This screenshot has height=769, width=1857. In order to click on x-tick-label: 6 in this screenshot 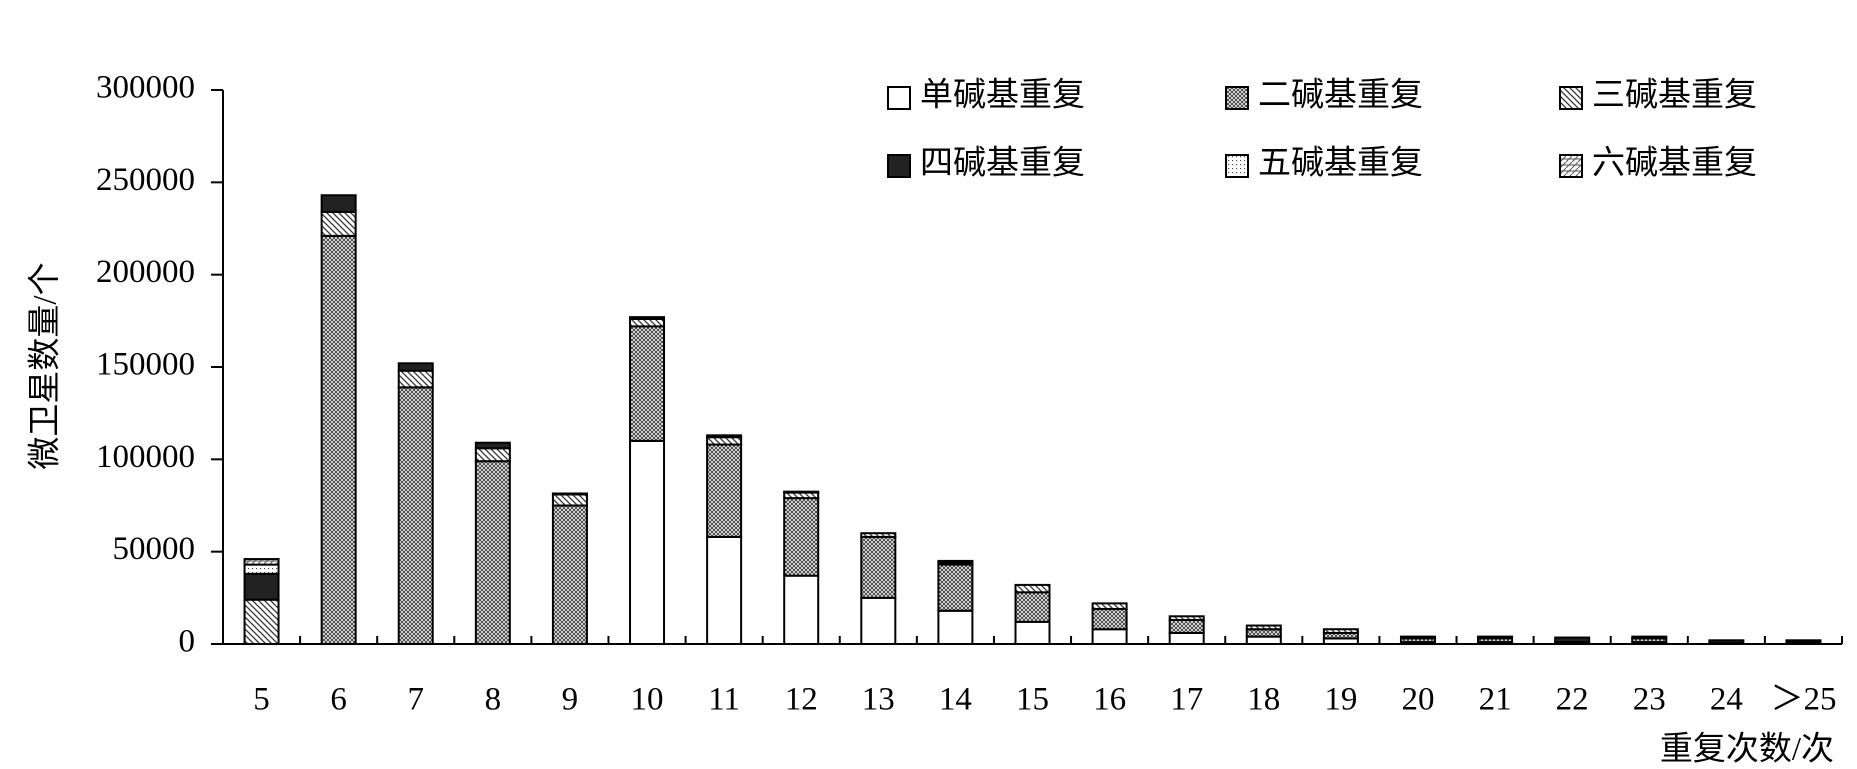, I will do `click(338, 700)`.